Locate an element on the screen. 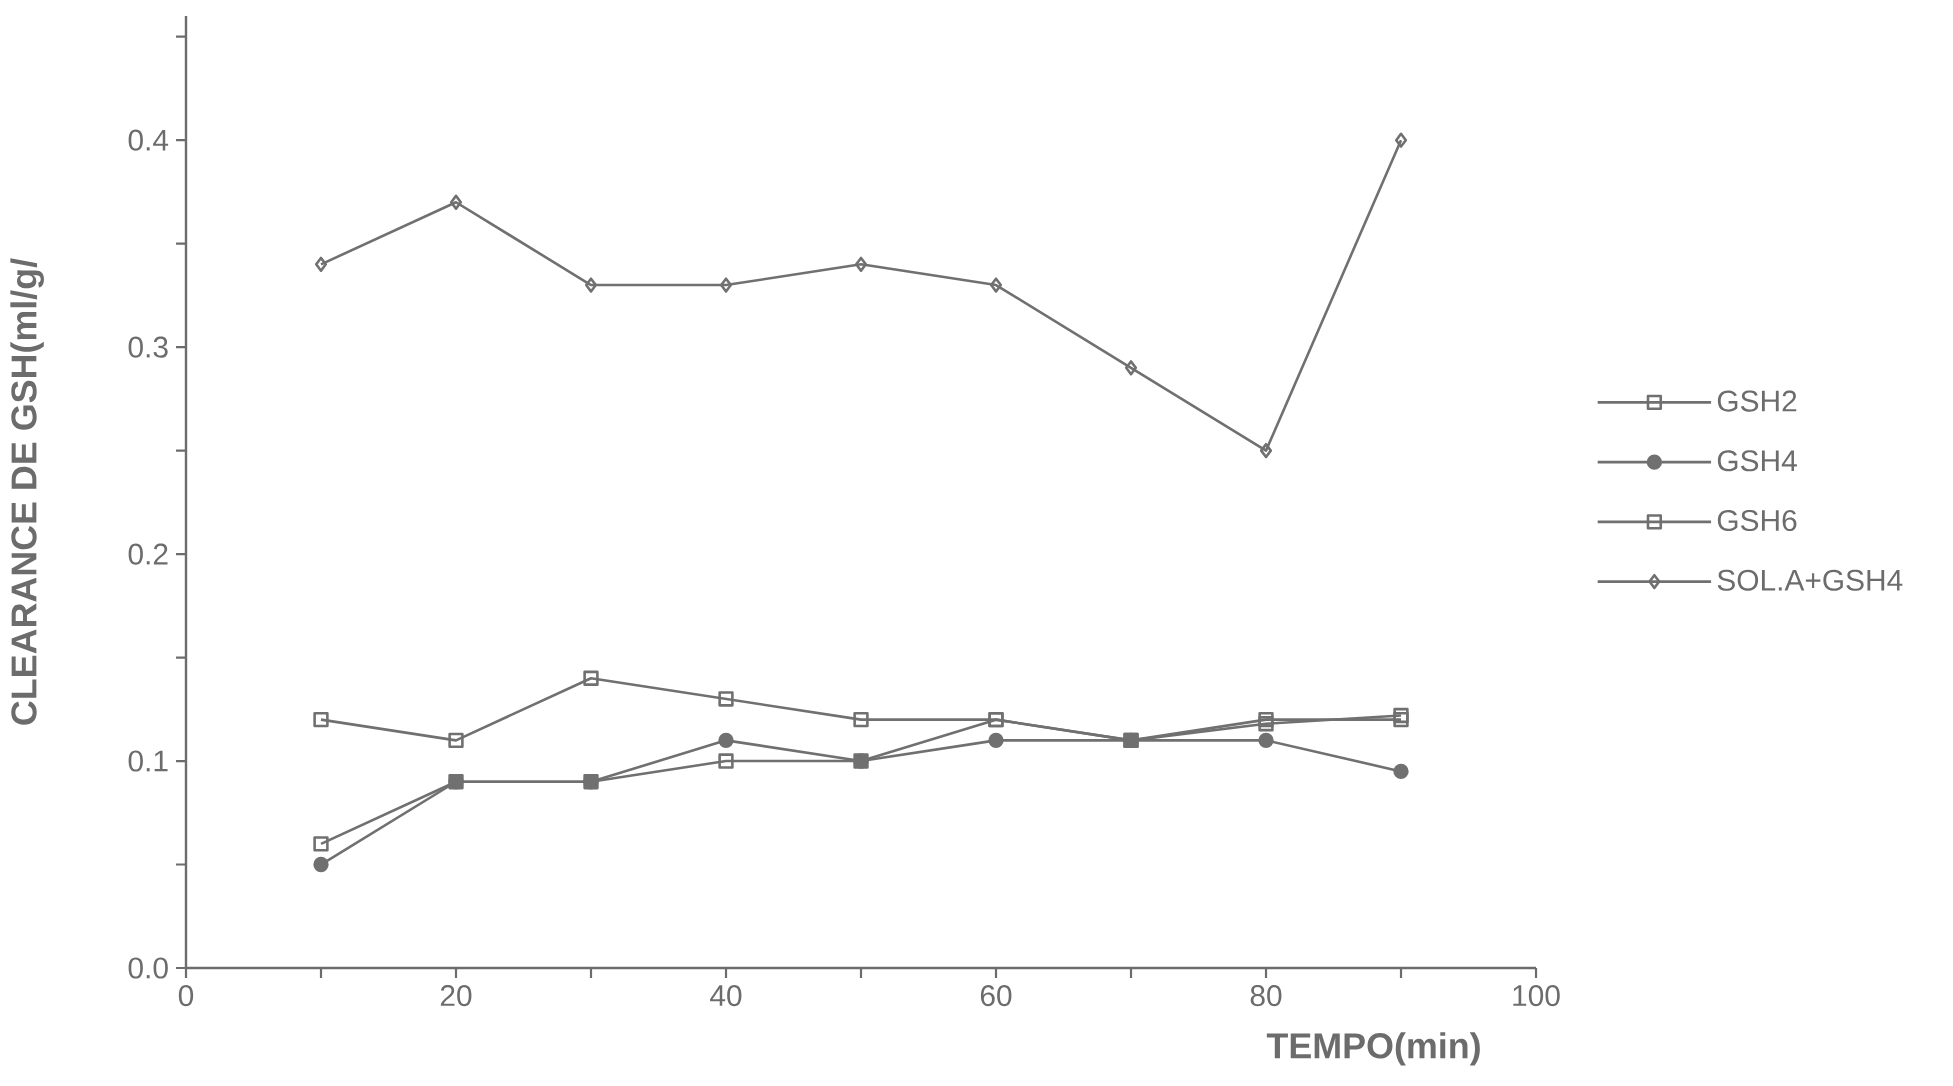 This screenshot has height=1086, width=1953. legend-label: SOL.A+GSH4 is located at coordinates (1810, 580).